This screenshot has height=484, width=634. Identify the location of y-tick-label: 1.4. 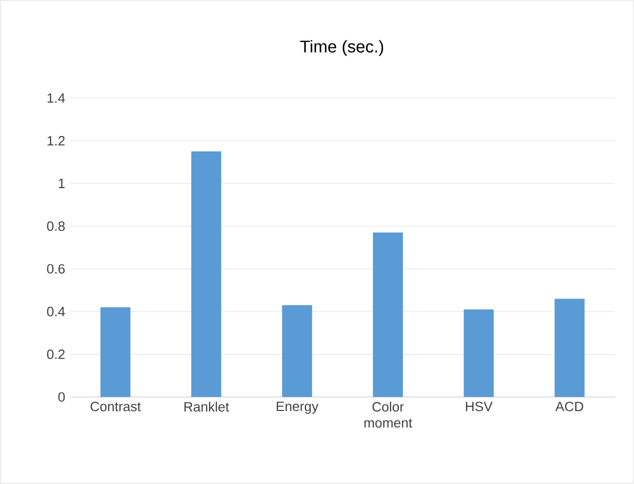
(56, 98).